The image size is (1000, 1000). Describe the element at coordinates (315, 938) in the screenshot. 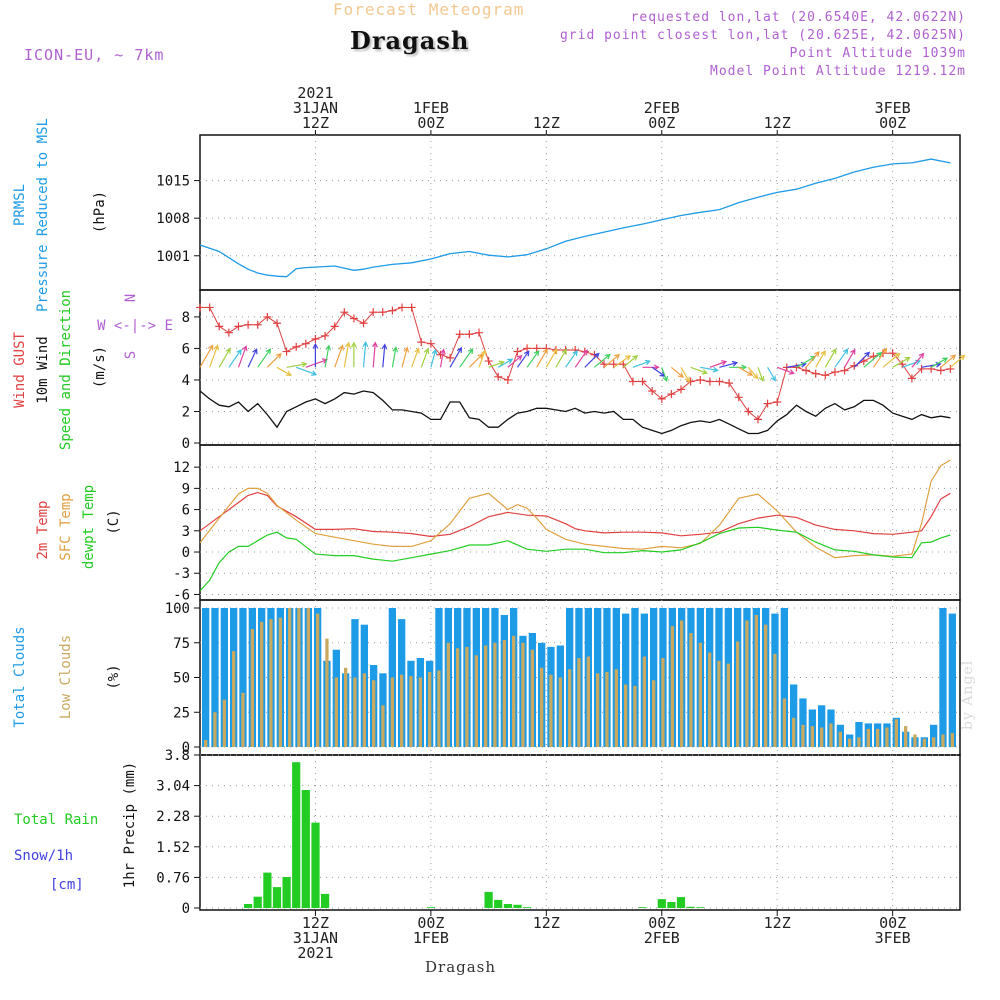

I see `bottom-time-label: 31JAN` at that location.